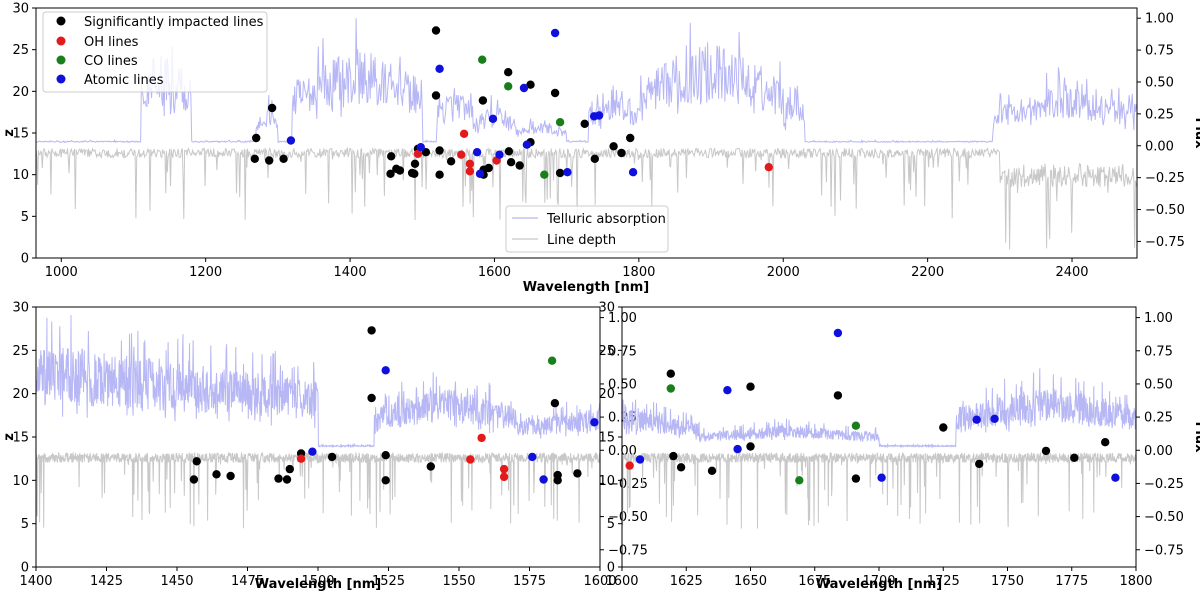 Image resolution: width=1200 pixels, height=595 pixels. I want to click on x-tick-label: 2000, so click(783, 272).